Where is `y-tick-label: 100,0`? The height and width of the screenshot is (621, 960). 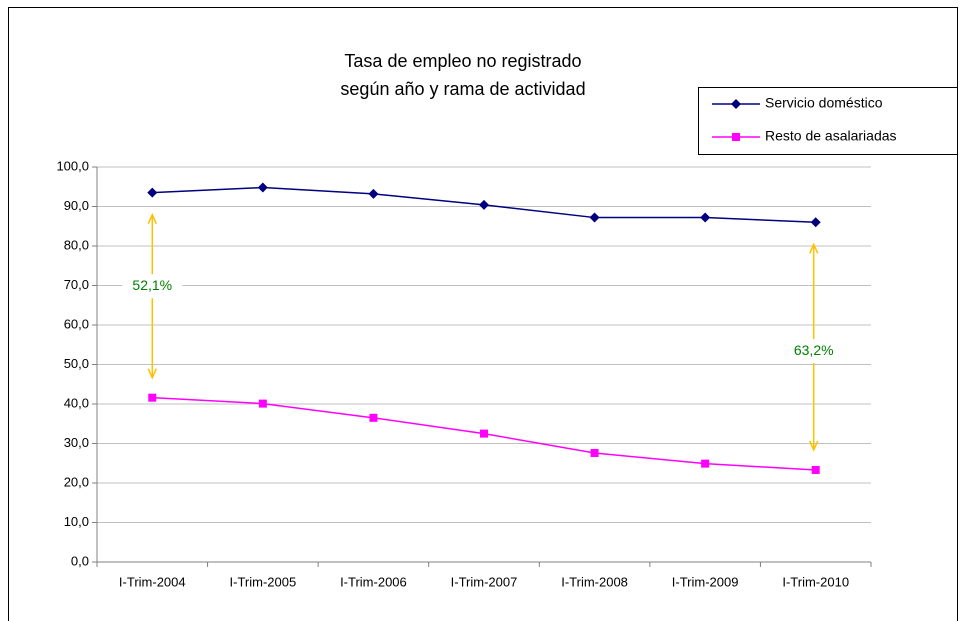
y-tick-label: 100,0 is located at coordinates (72, 165).